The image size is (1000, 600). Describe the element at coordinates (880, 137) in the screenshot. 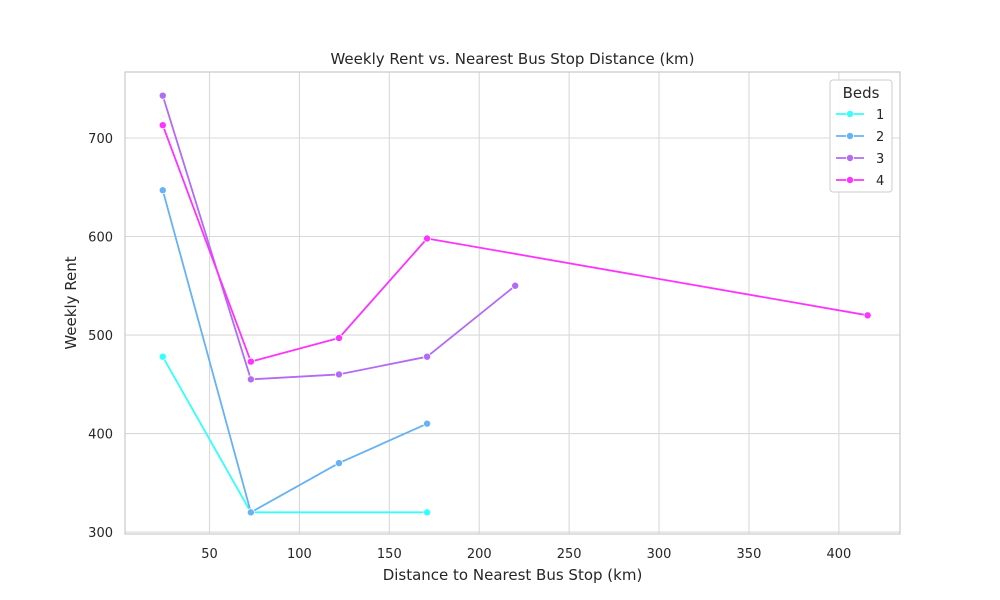

I see `legend-label: 2` at that location.